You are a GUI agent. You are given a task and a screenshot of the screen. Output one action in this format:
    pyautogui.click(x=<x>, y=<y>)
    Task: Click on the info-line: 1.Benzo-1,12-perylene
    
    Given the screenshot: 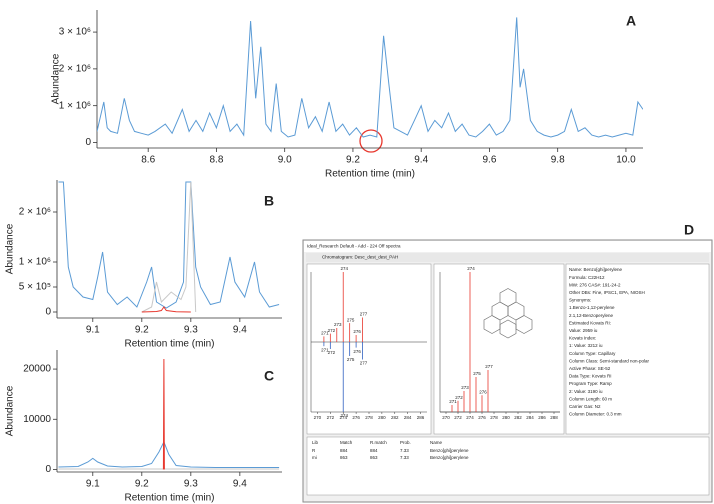 What is the action you would take?
    pyautogui.click(x=592, y=307)
    